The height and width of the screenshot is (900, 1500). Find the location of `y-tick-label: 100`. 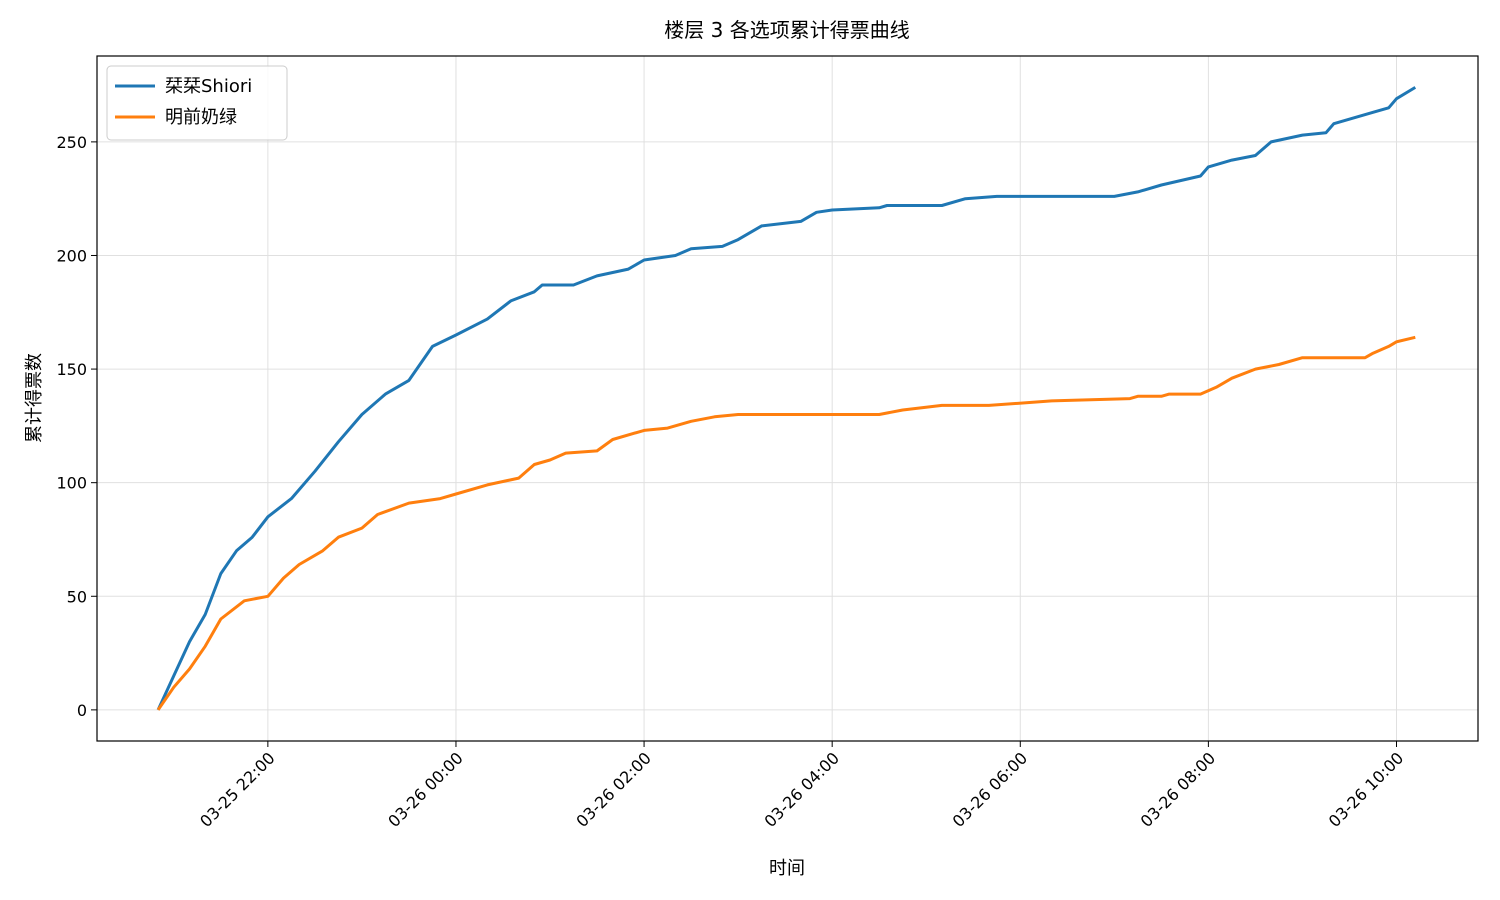

y-tick-label: 100 is located at coordinates (71, 483).